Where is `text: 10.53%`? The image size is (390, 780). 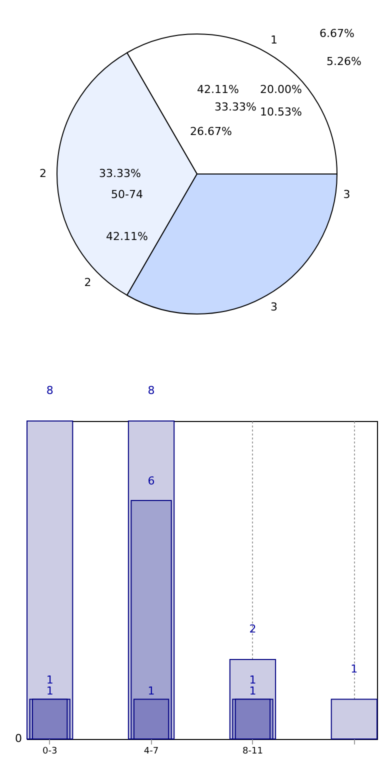 text: 10.53% is located at coordinates (281, 111).